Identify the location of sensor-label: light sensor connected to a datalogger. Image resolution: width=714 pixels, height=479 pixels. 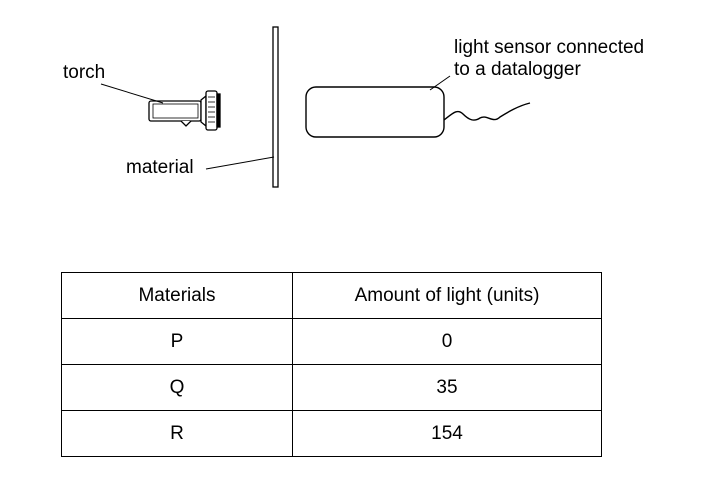
(549, 59).